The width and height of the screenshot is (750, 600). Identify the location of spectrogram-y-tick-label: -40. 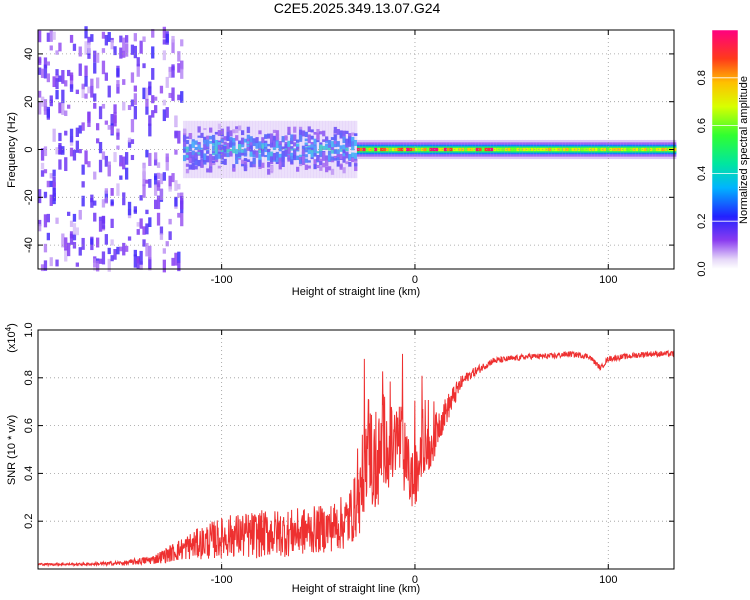
(29, 245).